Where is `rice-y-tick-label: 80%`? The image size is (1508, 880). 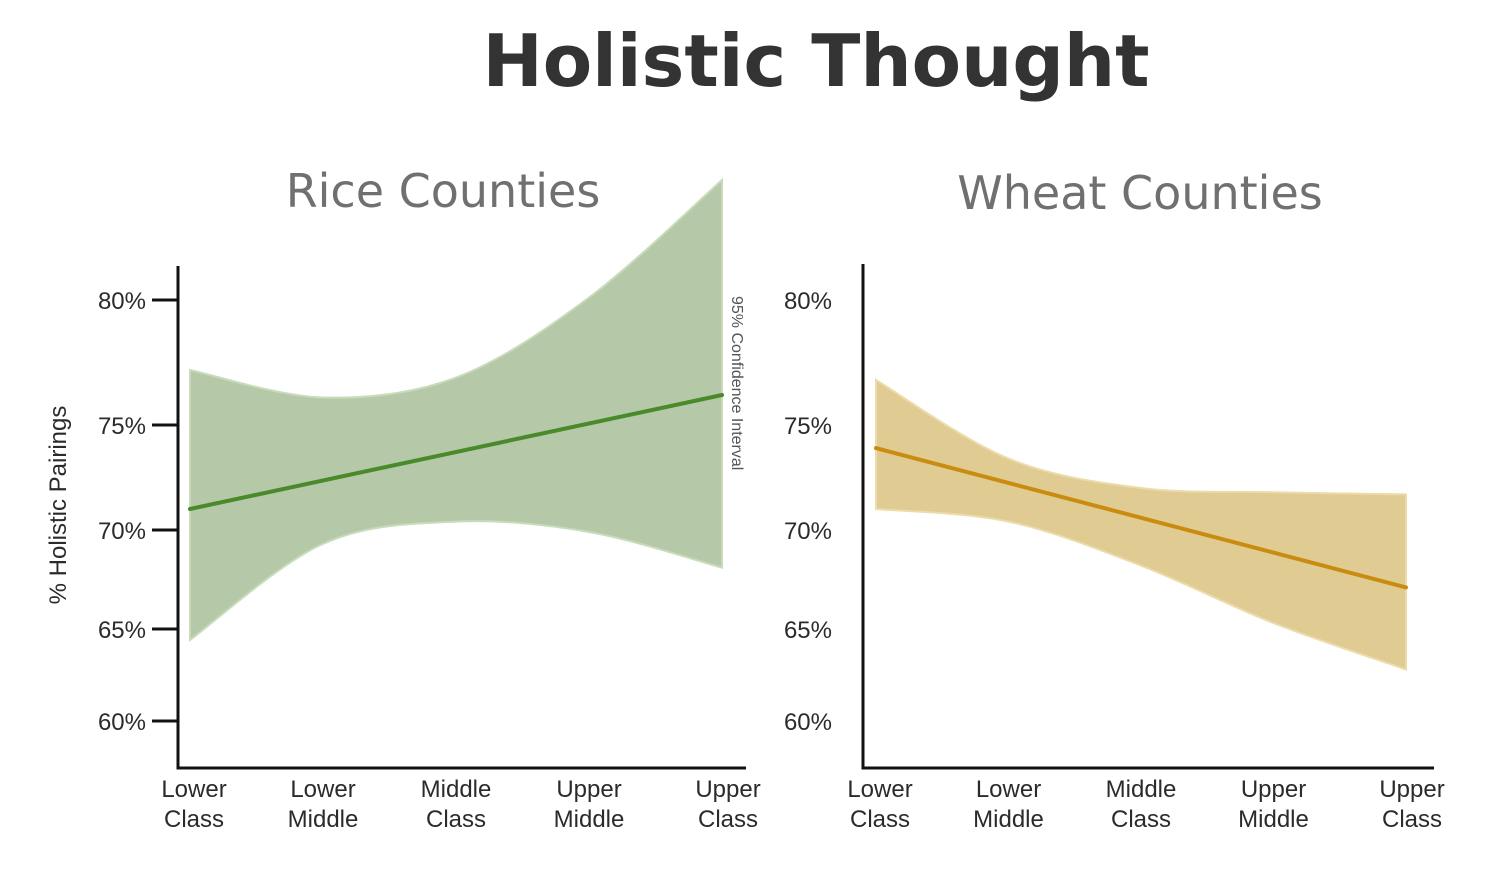
rice-y-tick-label: 80% is located at coordinates (122, 301).